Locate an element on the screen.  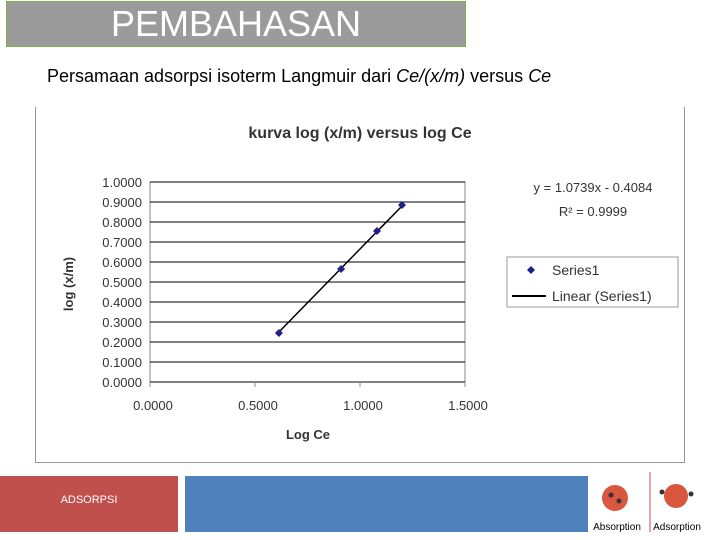
y-tick-label: 0.5000 is located at coordinates (122, 282).